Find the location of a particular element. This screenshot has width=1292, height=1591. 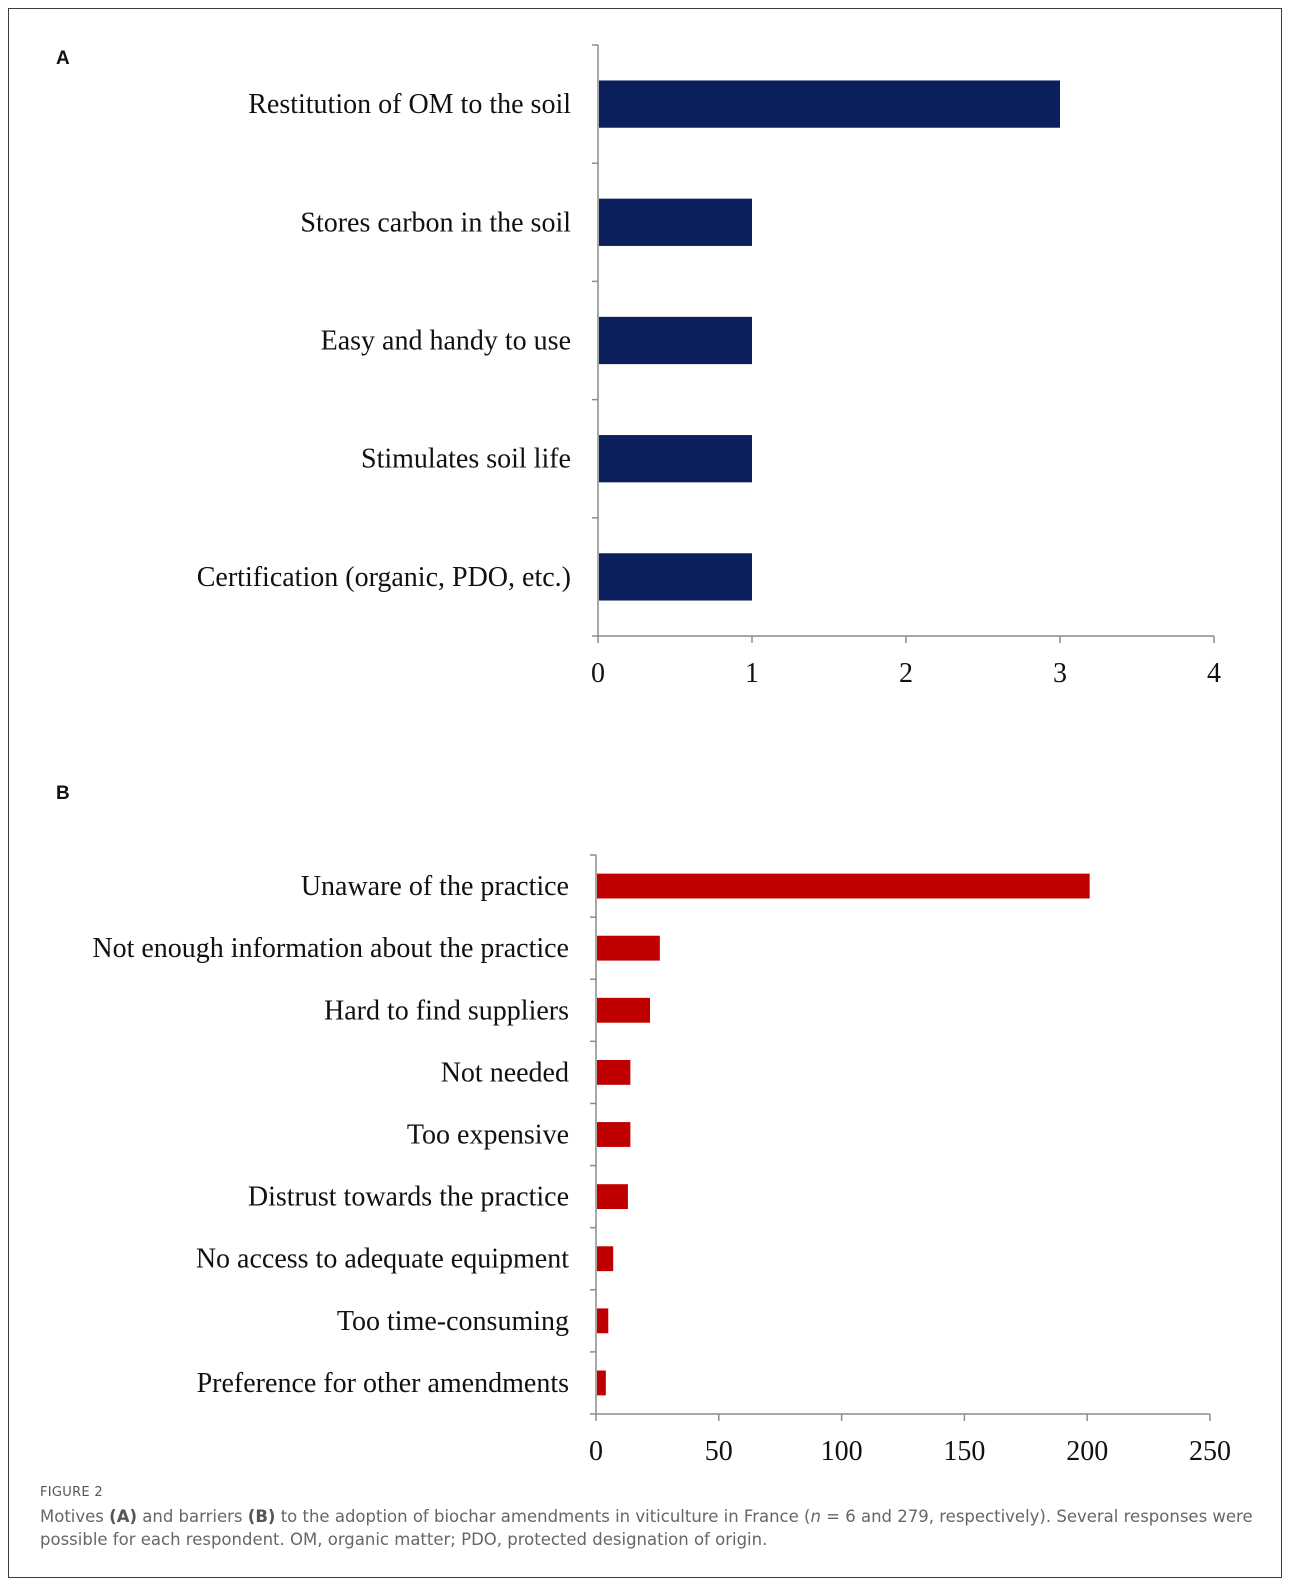

x-tick-label: 3 is located at coordinates (1060, 673).